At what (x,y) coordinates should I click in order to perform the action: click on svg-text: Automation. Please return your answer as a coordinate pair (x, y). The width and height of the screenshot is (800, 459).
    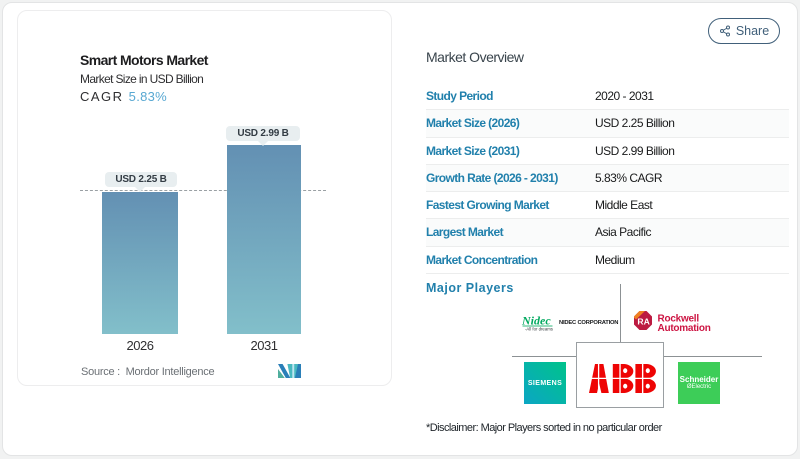
    Looking at the image, I should click on (684, 328).